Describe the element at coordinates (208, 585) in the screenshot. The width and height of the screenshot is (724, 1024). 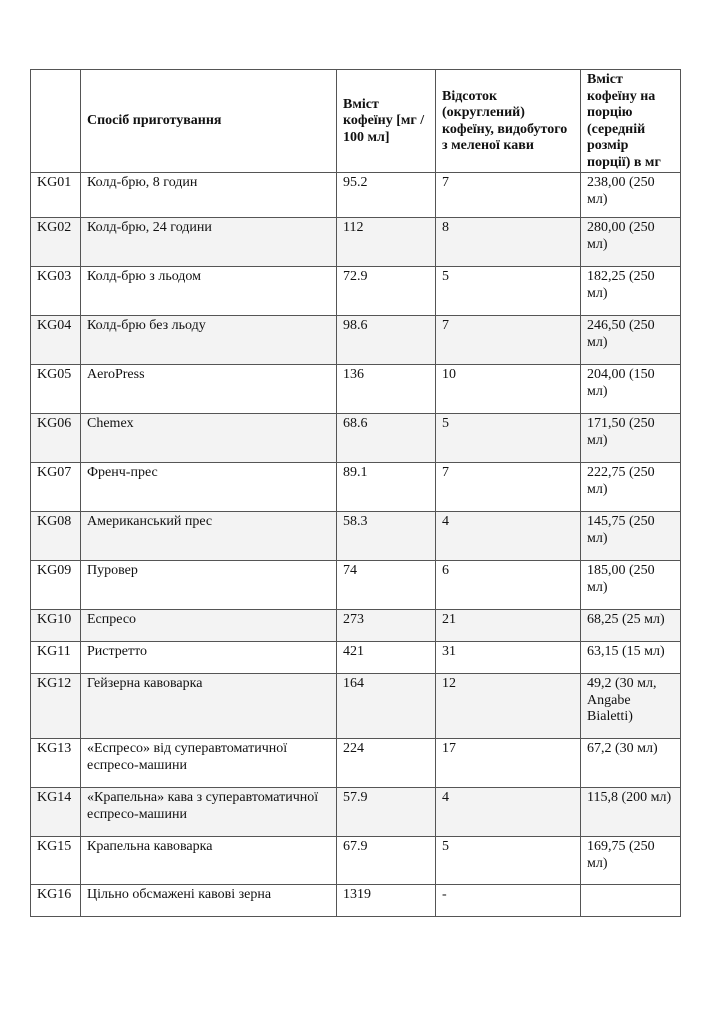
I see `row-method: Пуровер` at that location.